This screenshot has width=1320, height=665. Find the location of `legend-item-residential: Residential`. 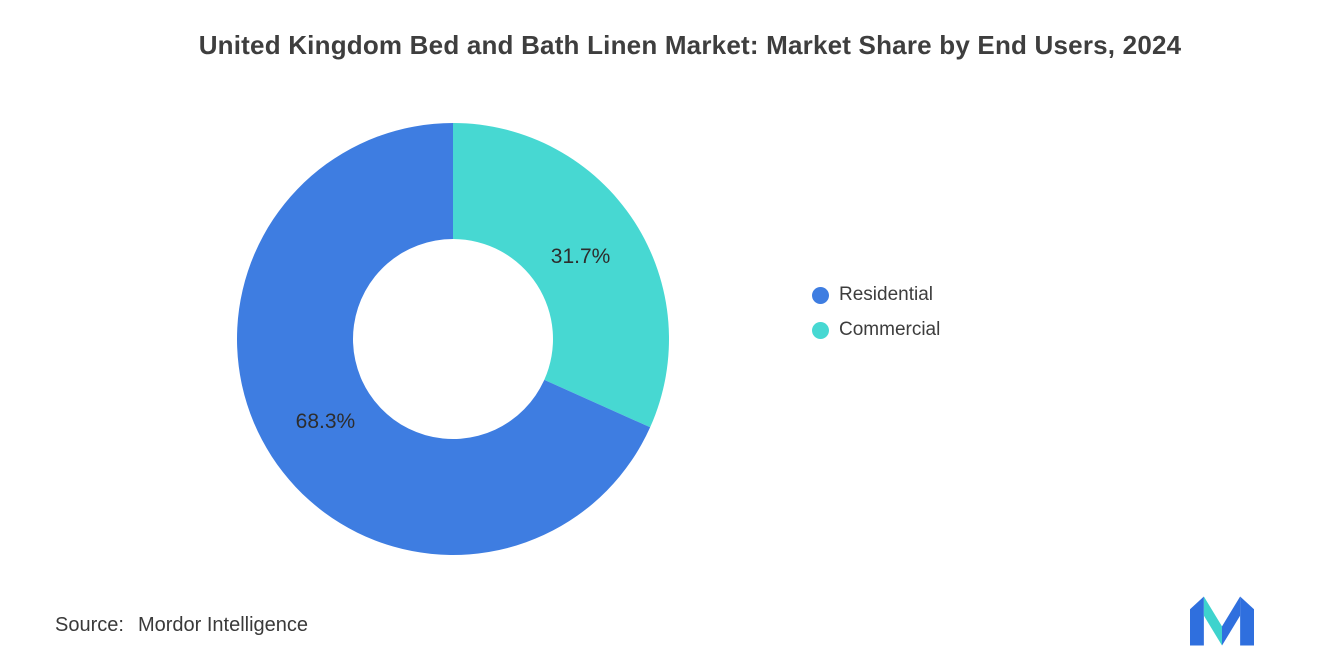

legend-item-residential: Residential is located at coordinates (876, 295).